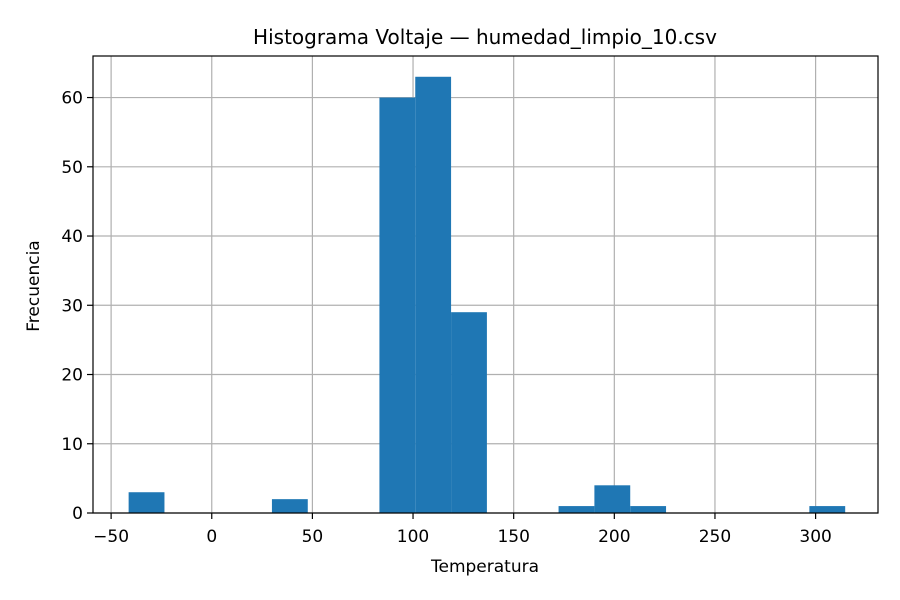 Image resolution: width=900 pixels, height=600 pixels. What do you see at coordinates (72, 445) in the screenshot?
I see `y-tick-label: 10` at bounding box center [72, 445].